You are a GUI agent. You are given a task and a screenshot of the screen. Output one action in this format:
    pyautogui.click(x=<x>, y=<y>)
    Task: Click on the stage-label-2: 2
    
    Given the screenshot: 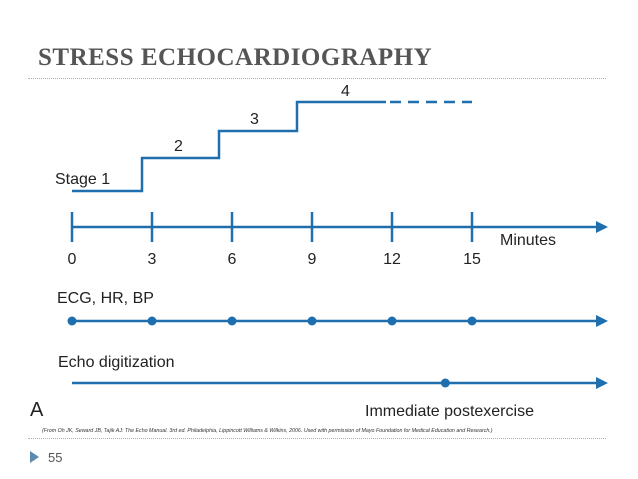 What is the action you would take?
    pyautogui.click(x=178, y=146)
    